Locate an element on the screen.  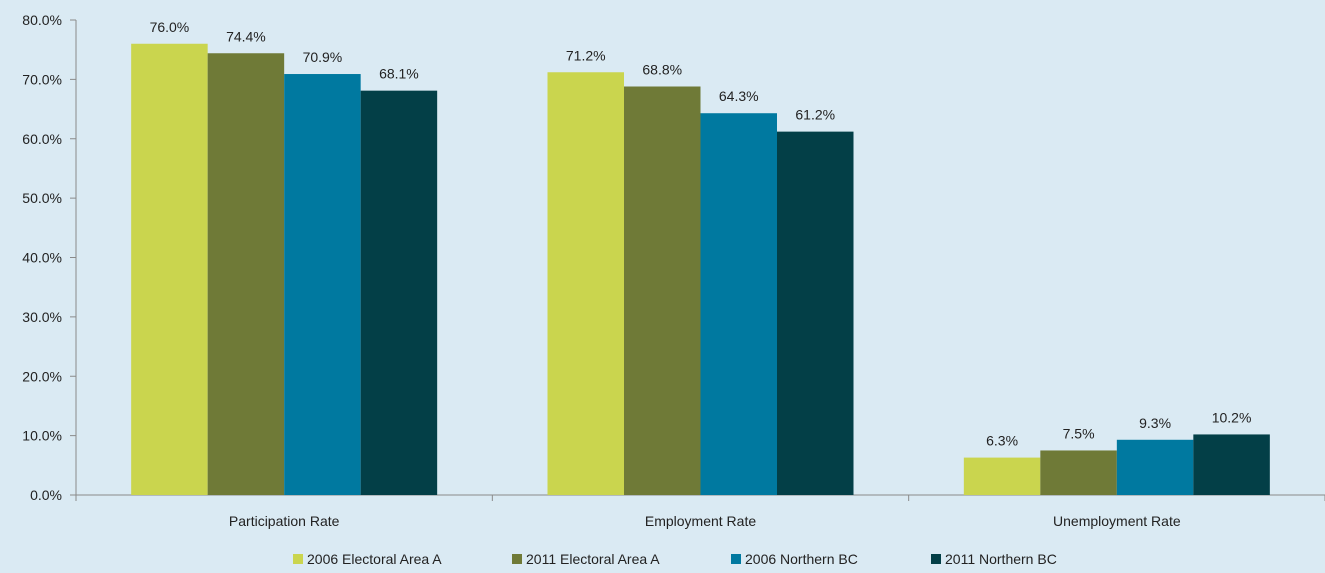
data-label: 68.8% is located at coordinates (662, 70).